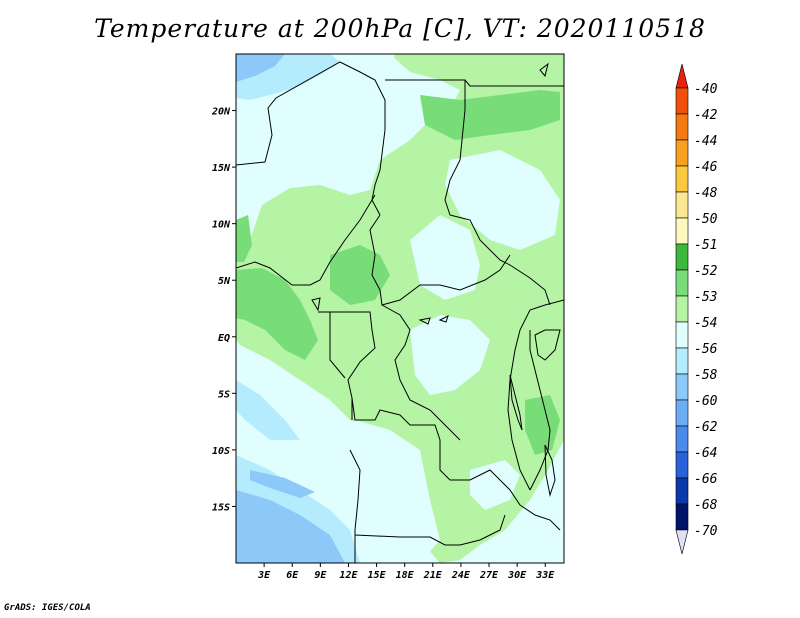 This screenshot has width=800, height=618. What do you see at coordinates (682, 76) in the screenshot?
I see `colorbar-top-triangle` at bounding box center [682, 76].